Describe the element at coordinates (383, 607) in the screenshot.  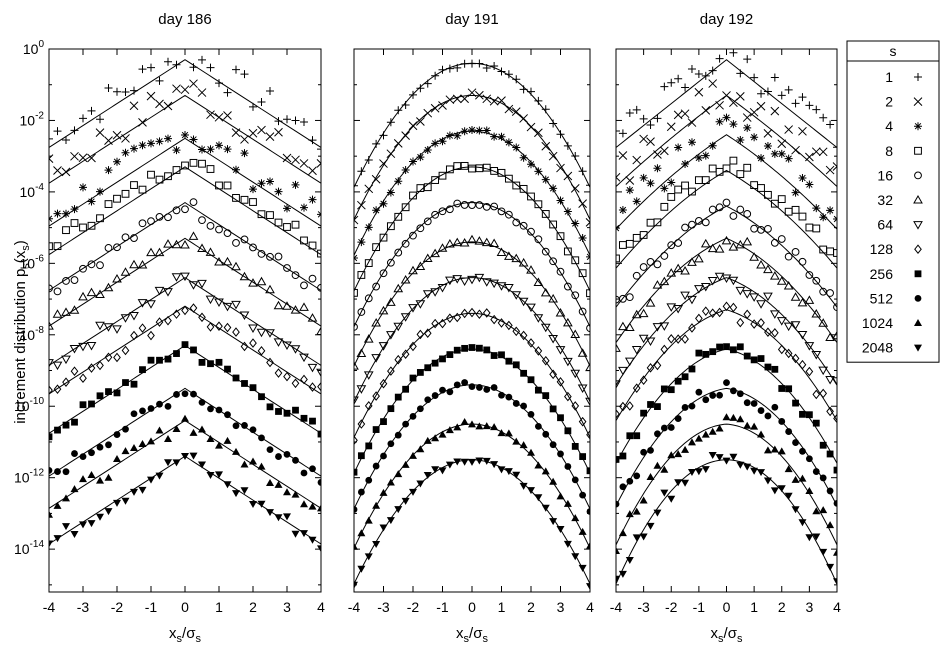
I see `x-tick-label: -3` at that location.